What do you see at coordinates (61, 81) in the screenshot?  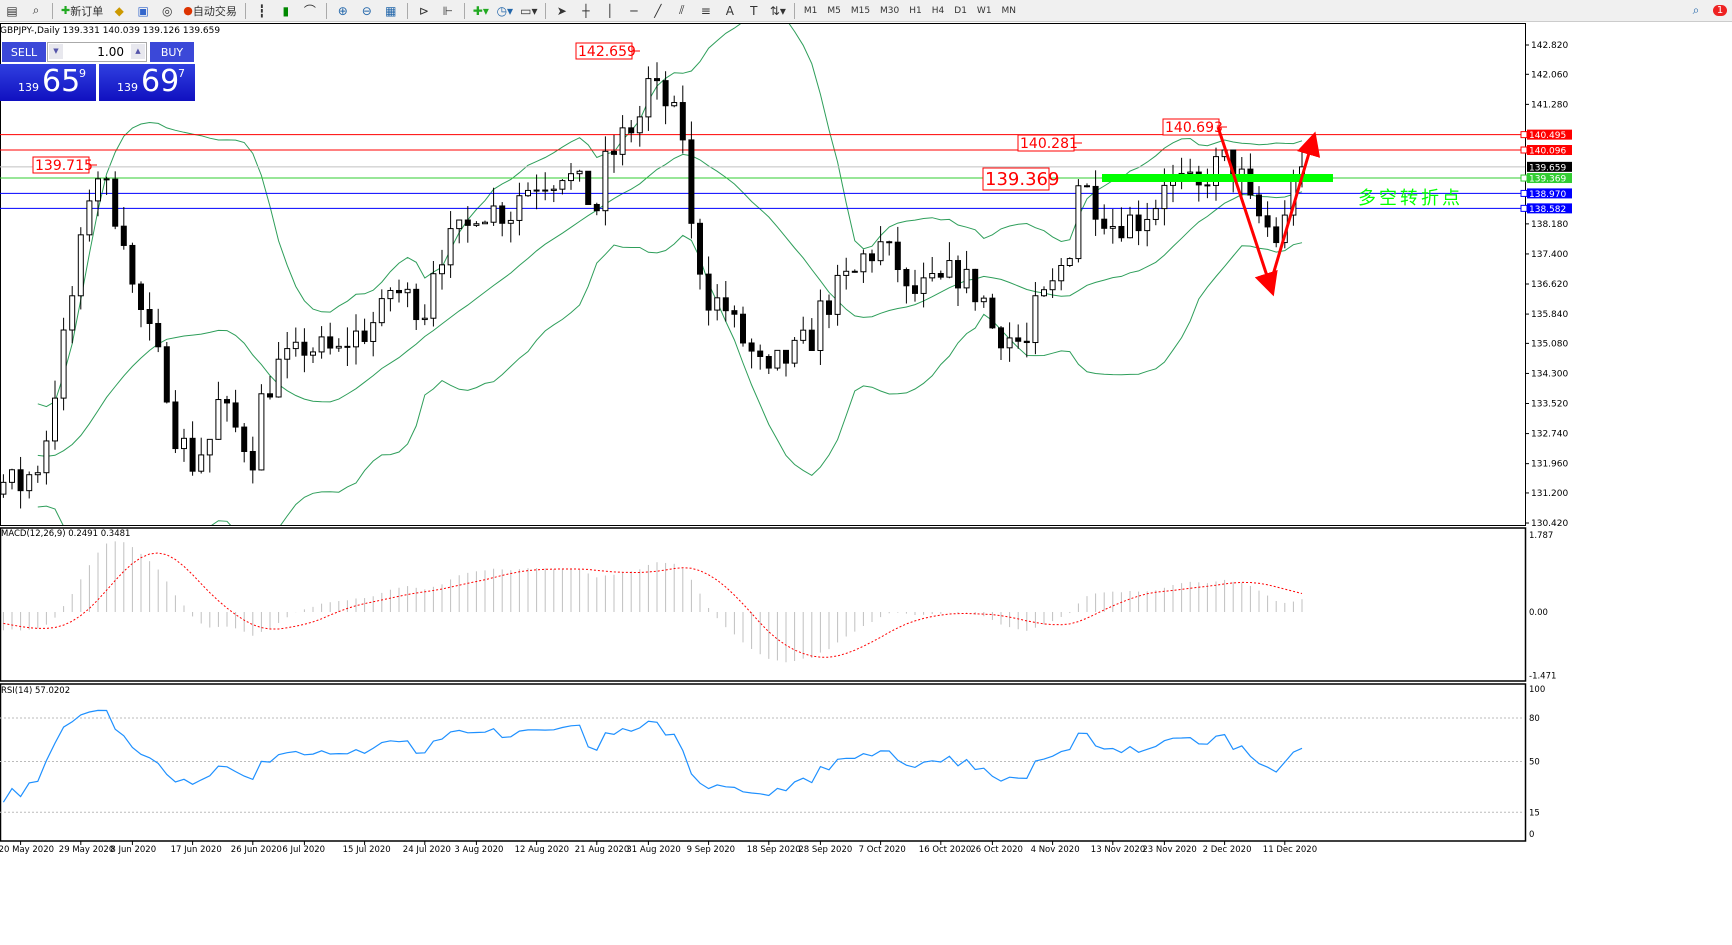 I see `sell-price-pips: 65` at bounding box center [61, 81].